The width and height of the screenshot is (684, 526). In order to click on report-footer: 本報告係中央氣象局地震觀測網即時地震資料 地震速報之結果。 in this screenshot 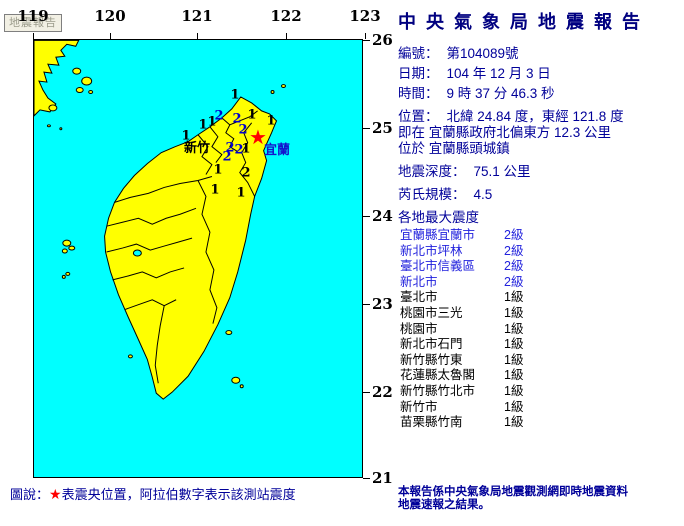, I will do `click(513, 499)`.